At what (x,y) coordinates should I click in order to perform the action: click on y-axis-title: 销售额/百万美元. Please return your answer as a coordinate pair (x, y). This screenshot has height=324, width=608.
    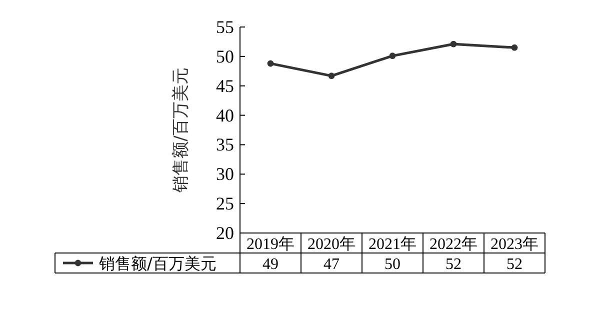
    Looking at the image, I should click on (181, 131).